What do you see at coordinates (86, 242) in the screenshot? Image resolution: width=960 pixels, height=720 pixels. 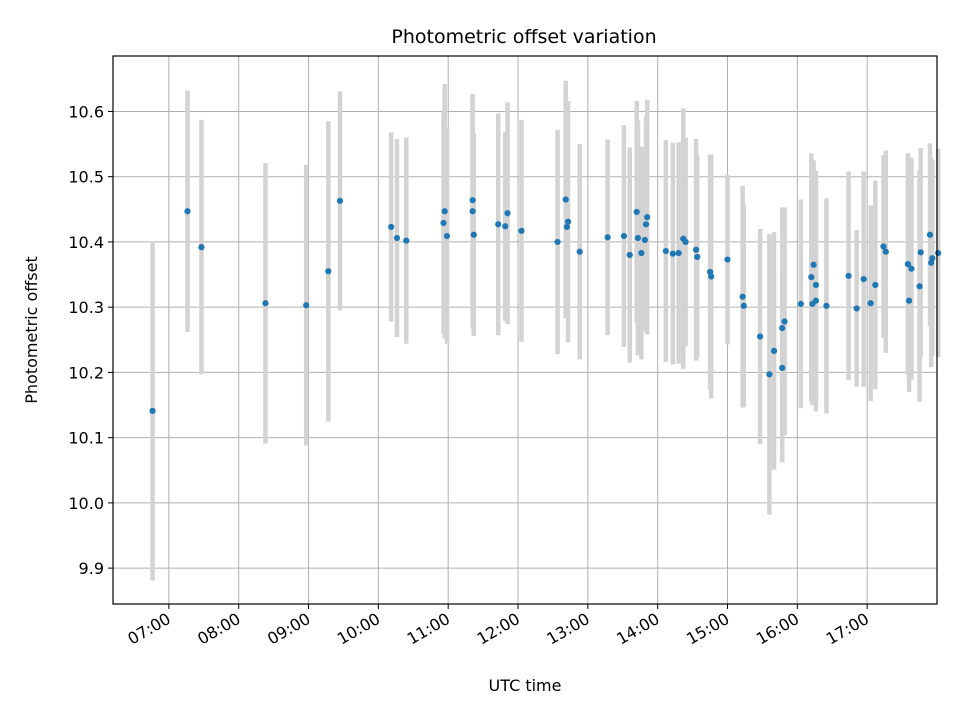 I see `y-tick-label: 10.4` at bounding box center [86, 242].